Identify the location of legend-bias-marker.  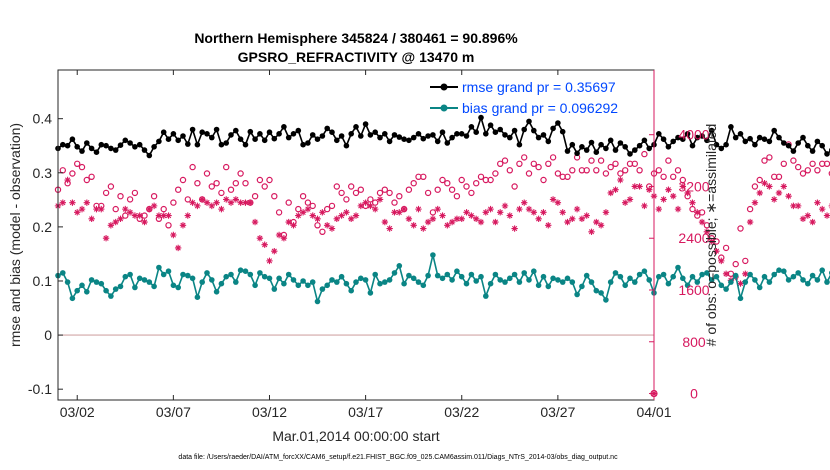
(444, 108).